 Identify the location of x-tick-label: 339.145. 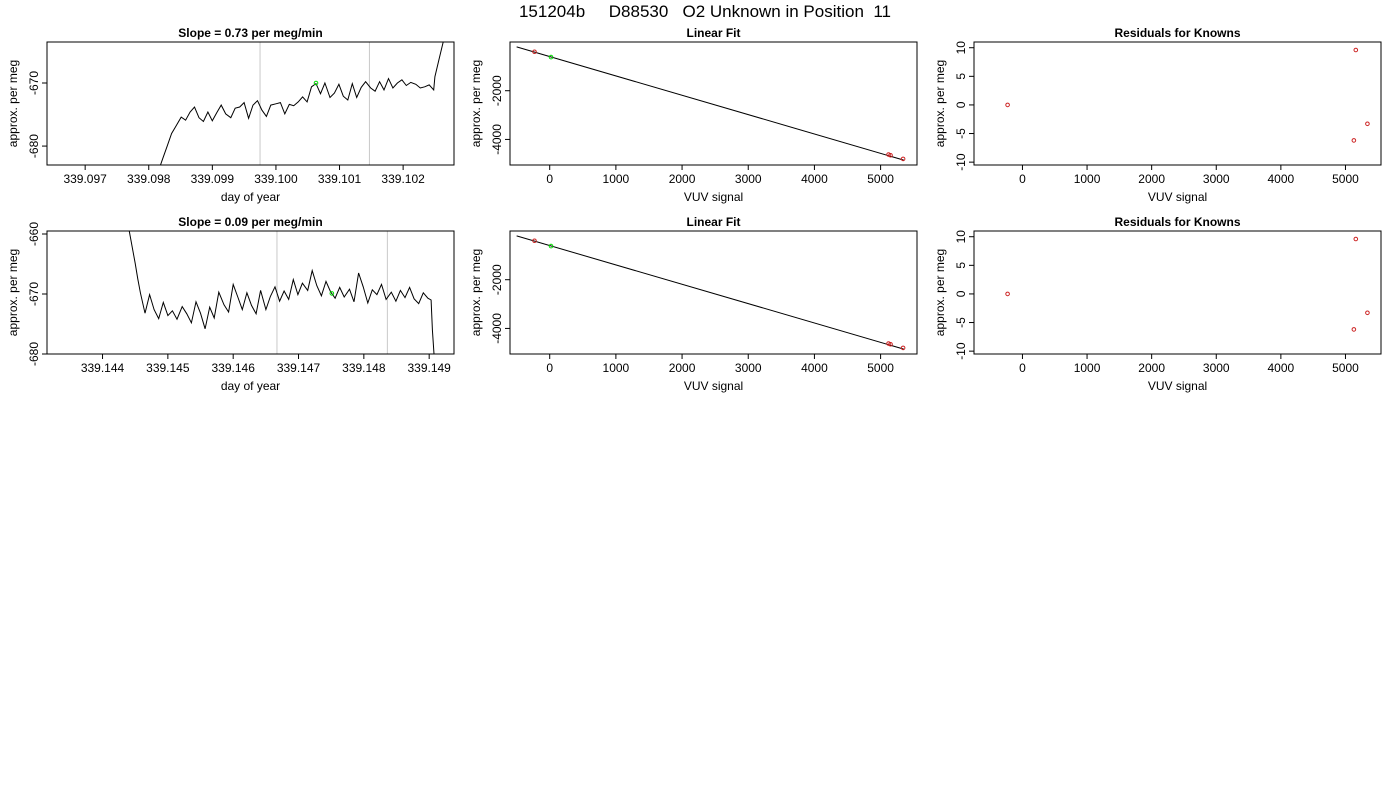
(168, 368).